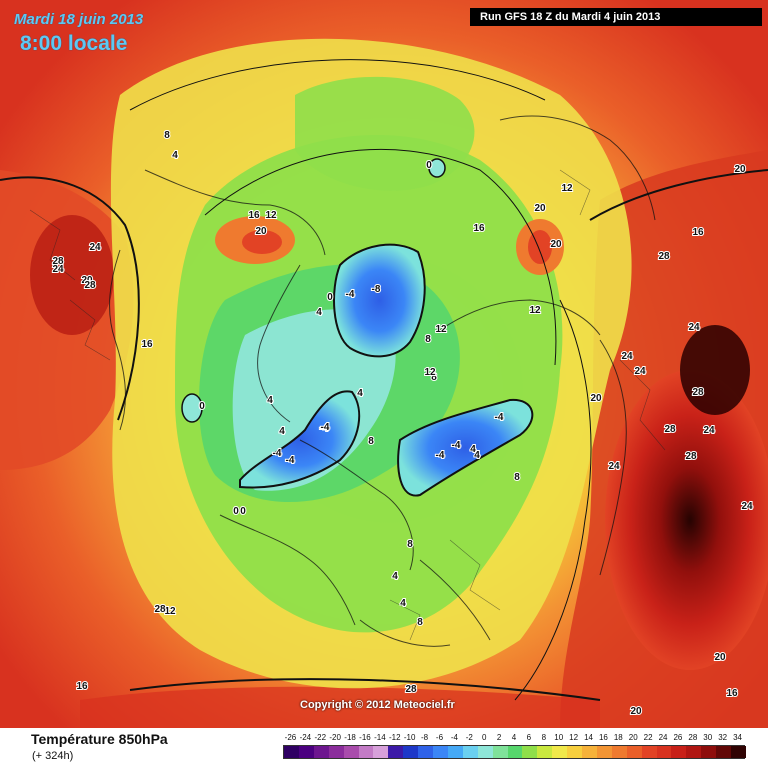 The width and height of the screenshot is (768, 768). Describe the element at coordinates (529, 737) in the screenshot. I see `scale-label: 6` at that location.